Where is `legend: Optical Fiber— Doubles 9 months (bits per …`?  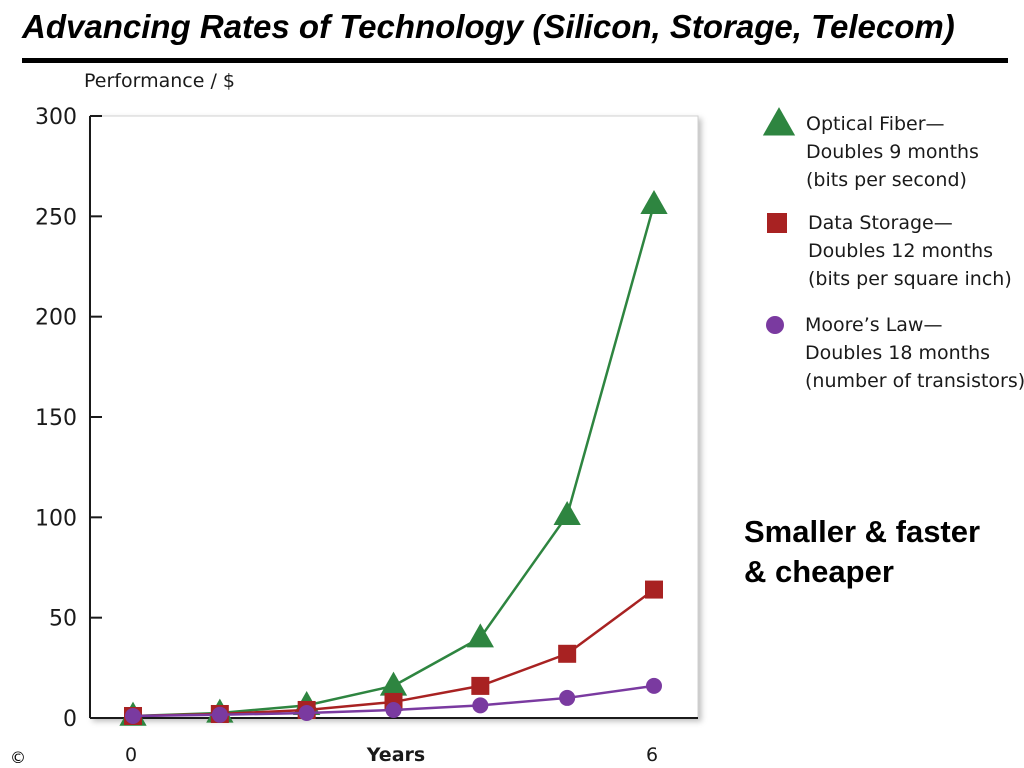
legend: Optical Fiber— Doubles 9 months (bits per … is located at coordinates (893, 249).